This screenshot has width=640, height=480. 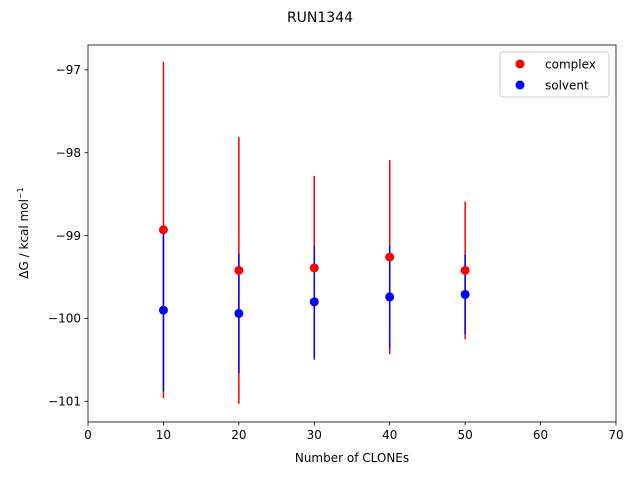 I want to click on y-tick-label: −101, so click(x=64, y=402).